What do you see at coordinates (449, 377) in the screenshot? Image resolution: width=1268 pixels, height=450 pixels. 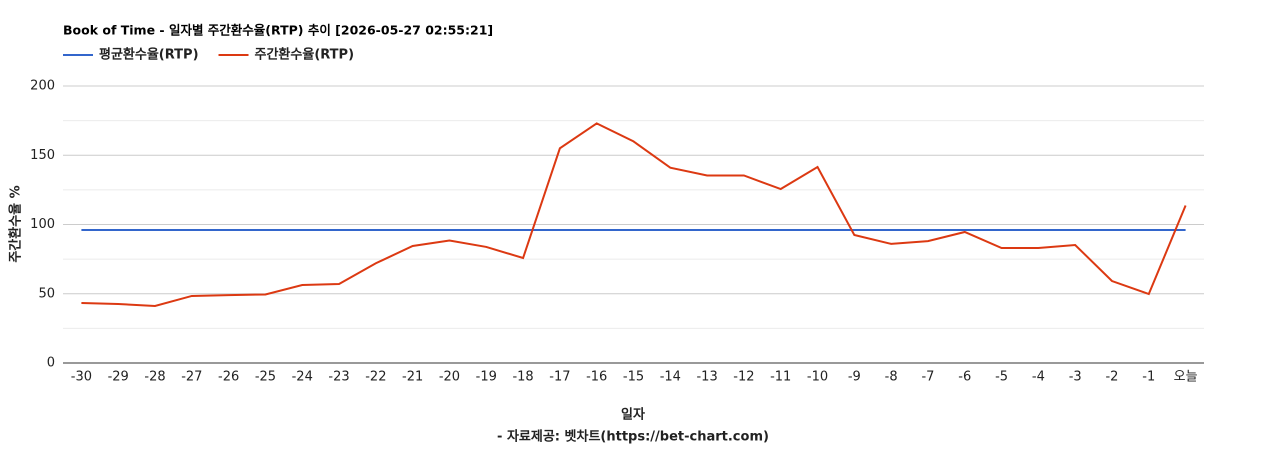 I see `x-tick-label: -20` at bounding box center [449, 377].